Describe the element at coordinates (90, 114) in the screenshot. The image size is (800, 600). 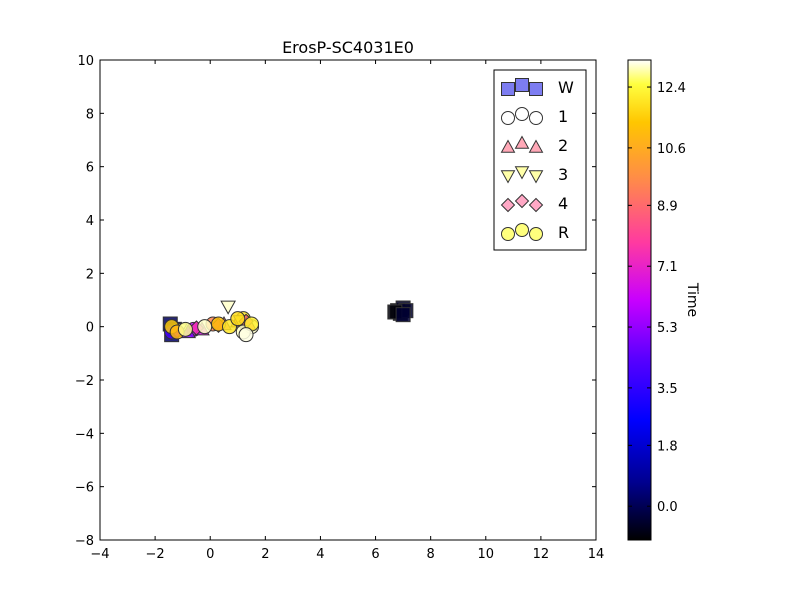
I see `y-tick-label: 8` at that location.